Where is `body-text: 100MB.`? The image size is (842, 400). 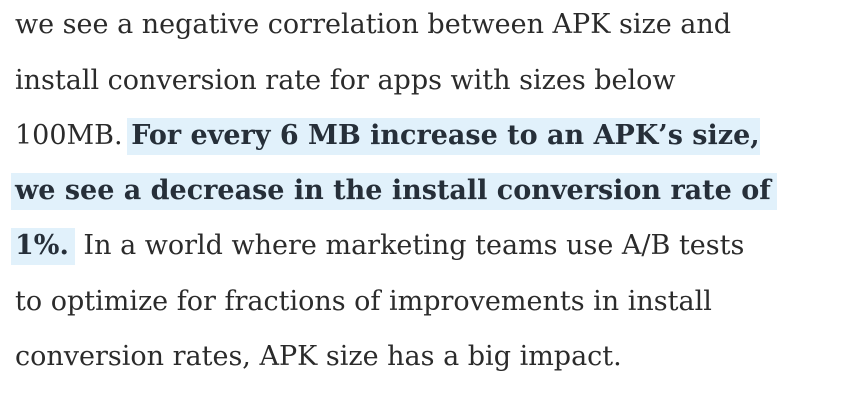 body-text: 100MB. is located at coordinates (73, 135).